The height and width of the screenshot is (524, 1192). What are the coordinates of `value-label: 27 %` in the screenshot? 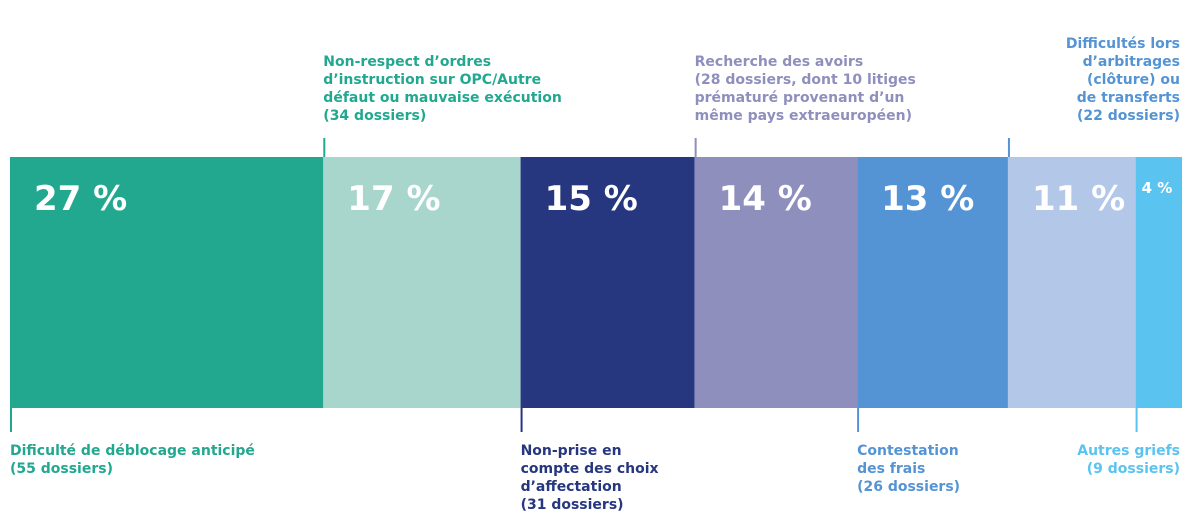 It's located at (80, 199).